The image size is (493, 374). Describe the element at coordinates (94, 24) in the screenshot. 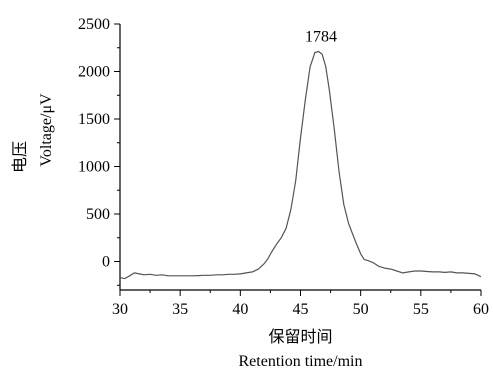

I see `y-tick-label: 2500` at that location.